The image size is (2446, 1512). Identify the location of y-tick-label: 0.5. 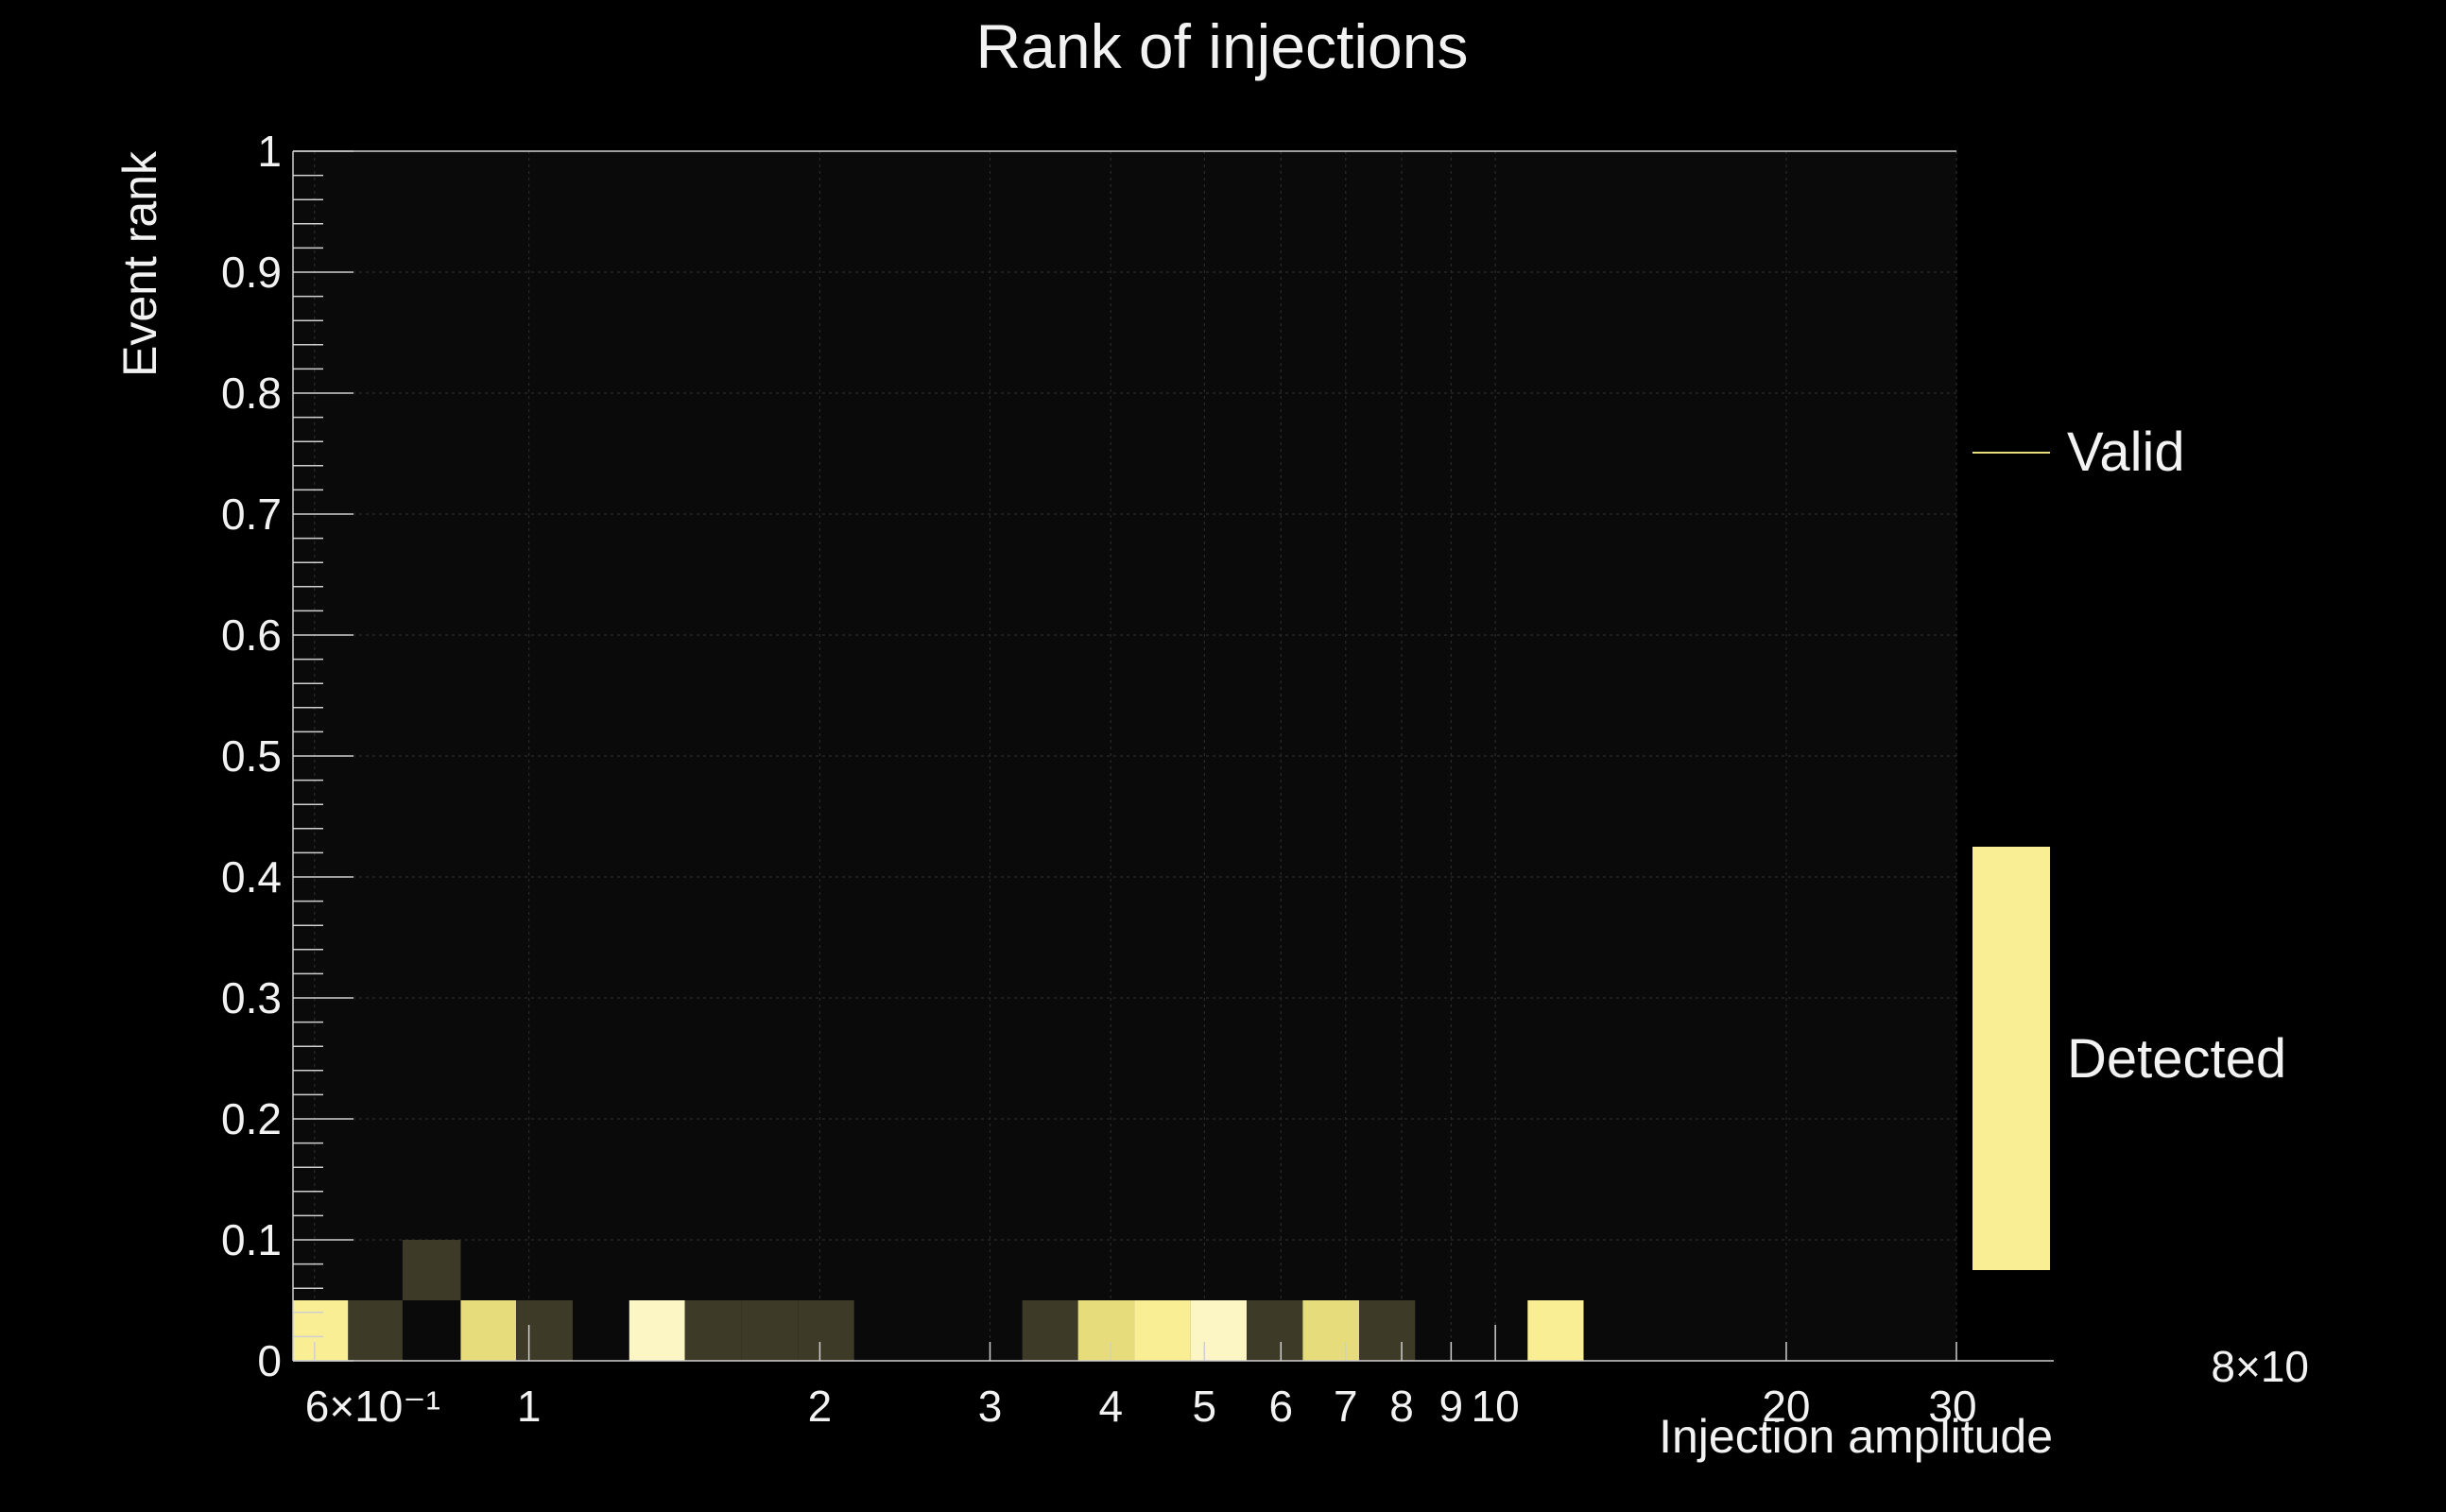
(251, 756).